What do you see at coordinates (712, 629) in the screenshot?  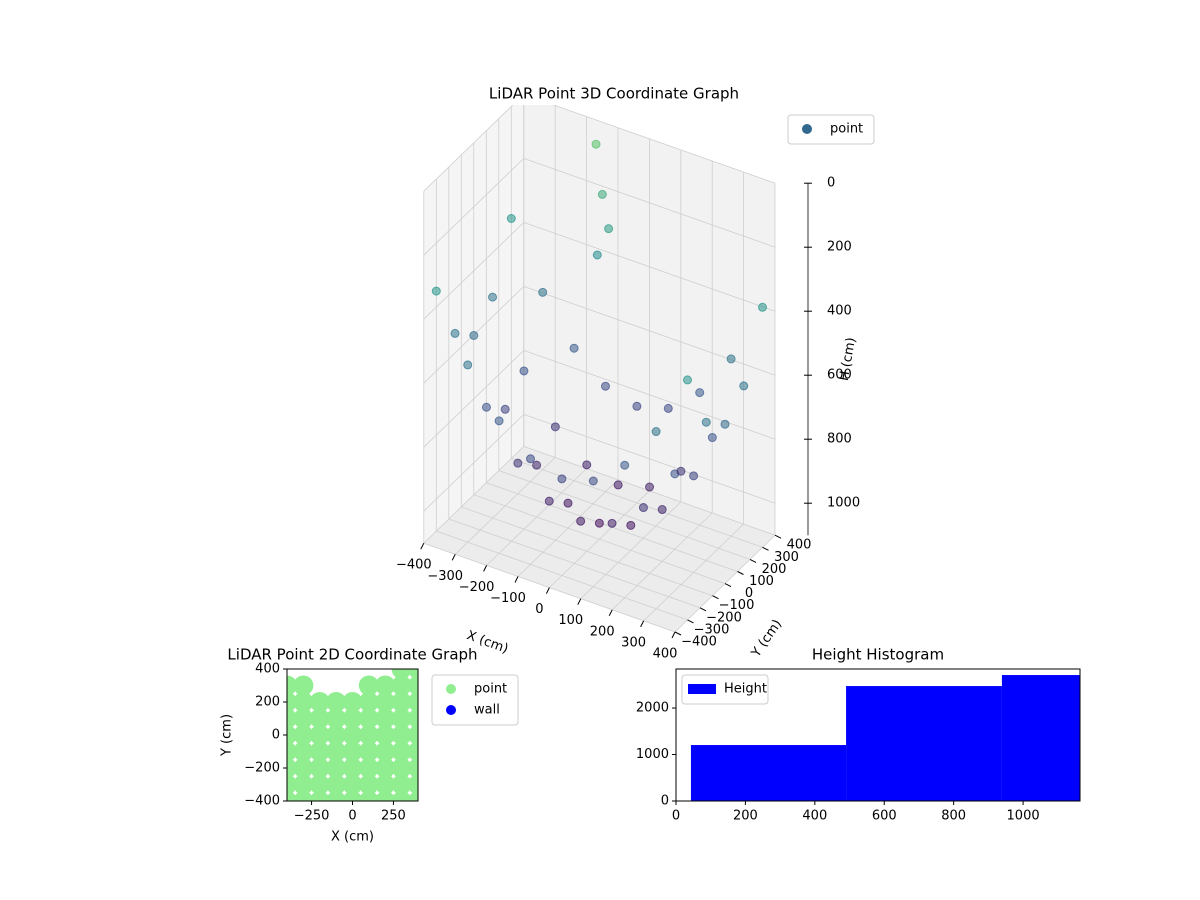 I see `y-tick-label: −300` at bounding box center [712, 629].